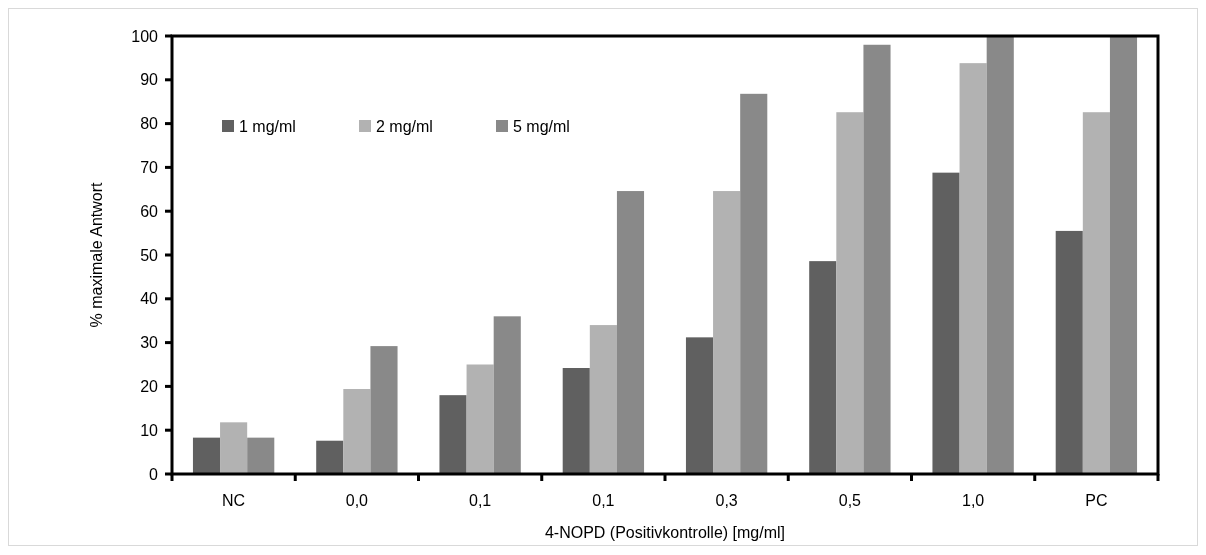 This screenshot has width=1206, height=555. Describe the element at coordinates (1096, 500) in the screenshot. I see `x-tick-label: PC` at that location.